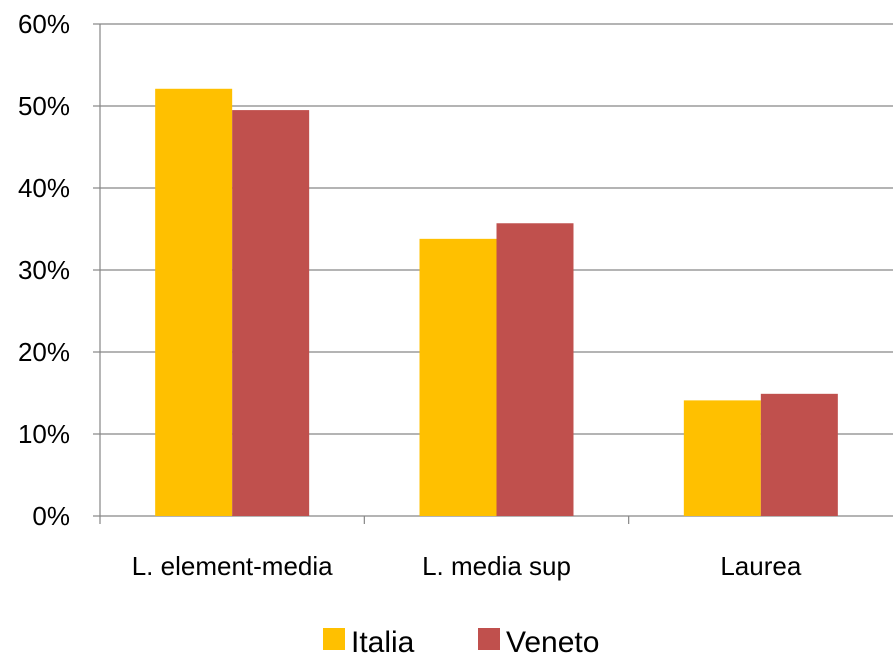 This screenshot has height=656, width=893. Describe the element at coordinates (489, 639) in the screenshot. I see `legend-swatch-veneto` at that location.